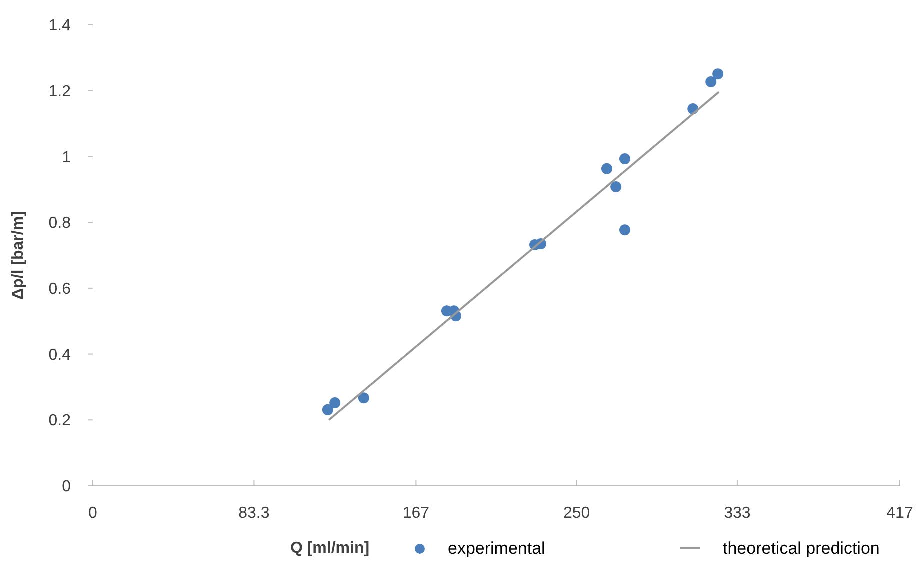 This screenshot has width=920, height=568. I want to click on x-tick-label: 417, so click(900, 513).